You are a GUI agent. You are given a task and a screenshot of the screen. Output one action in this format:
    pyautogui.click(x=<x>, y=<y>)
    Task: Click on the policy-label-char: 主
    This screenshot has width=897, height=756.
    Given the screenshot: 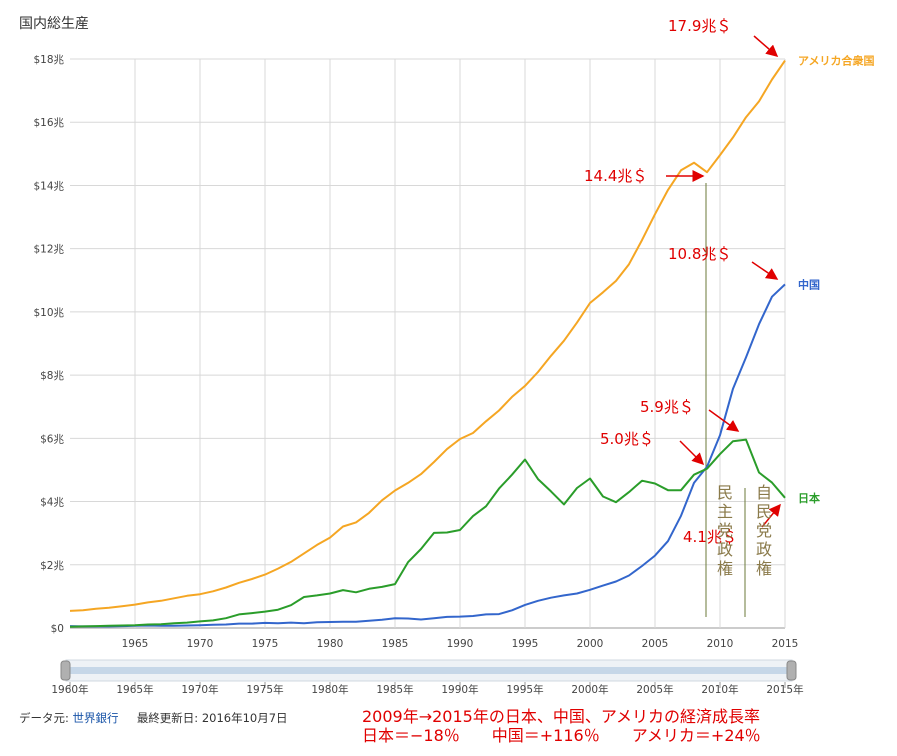 What is the action you would take?
    pyautogui.click(x=725, y=511)
    